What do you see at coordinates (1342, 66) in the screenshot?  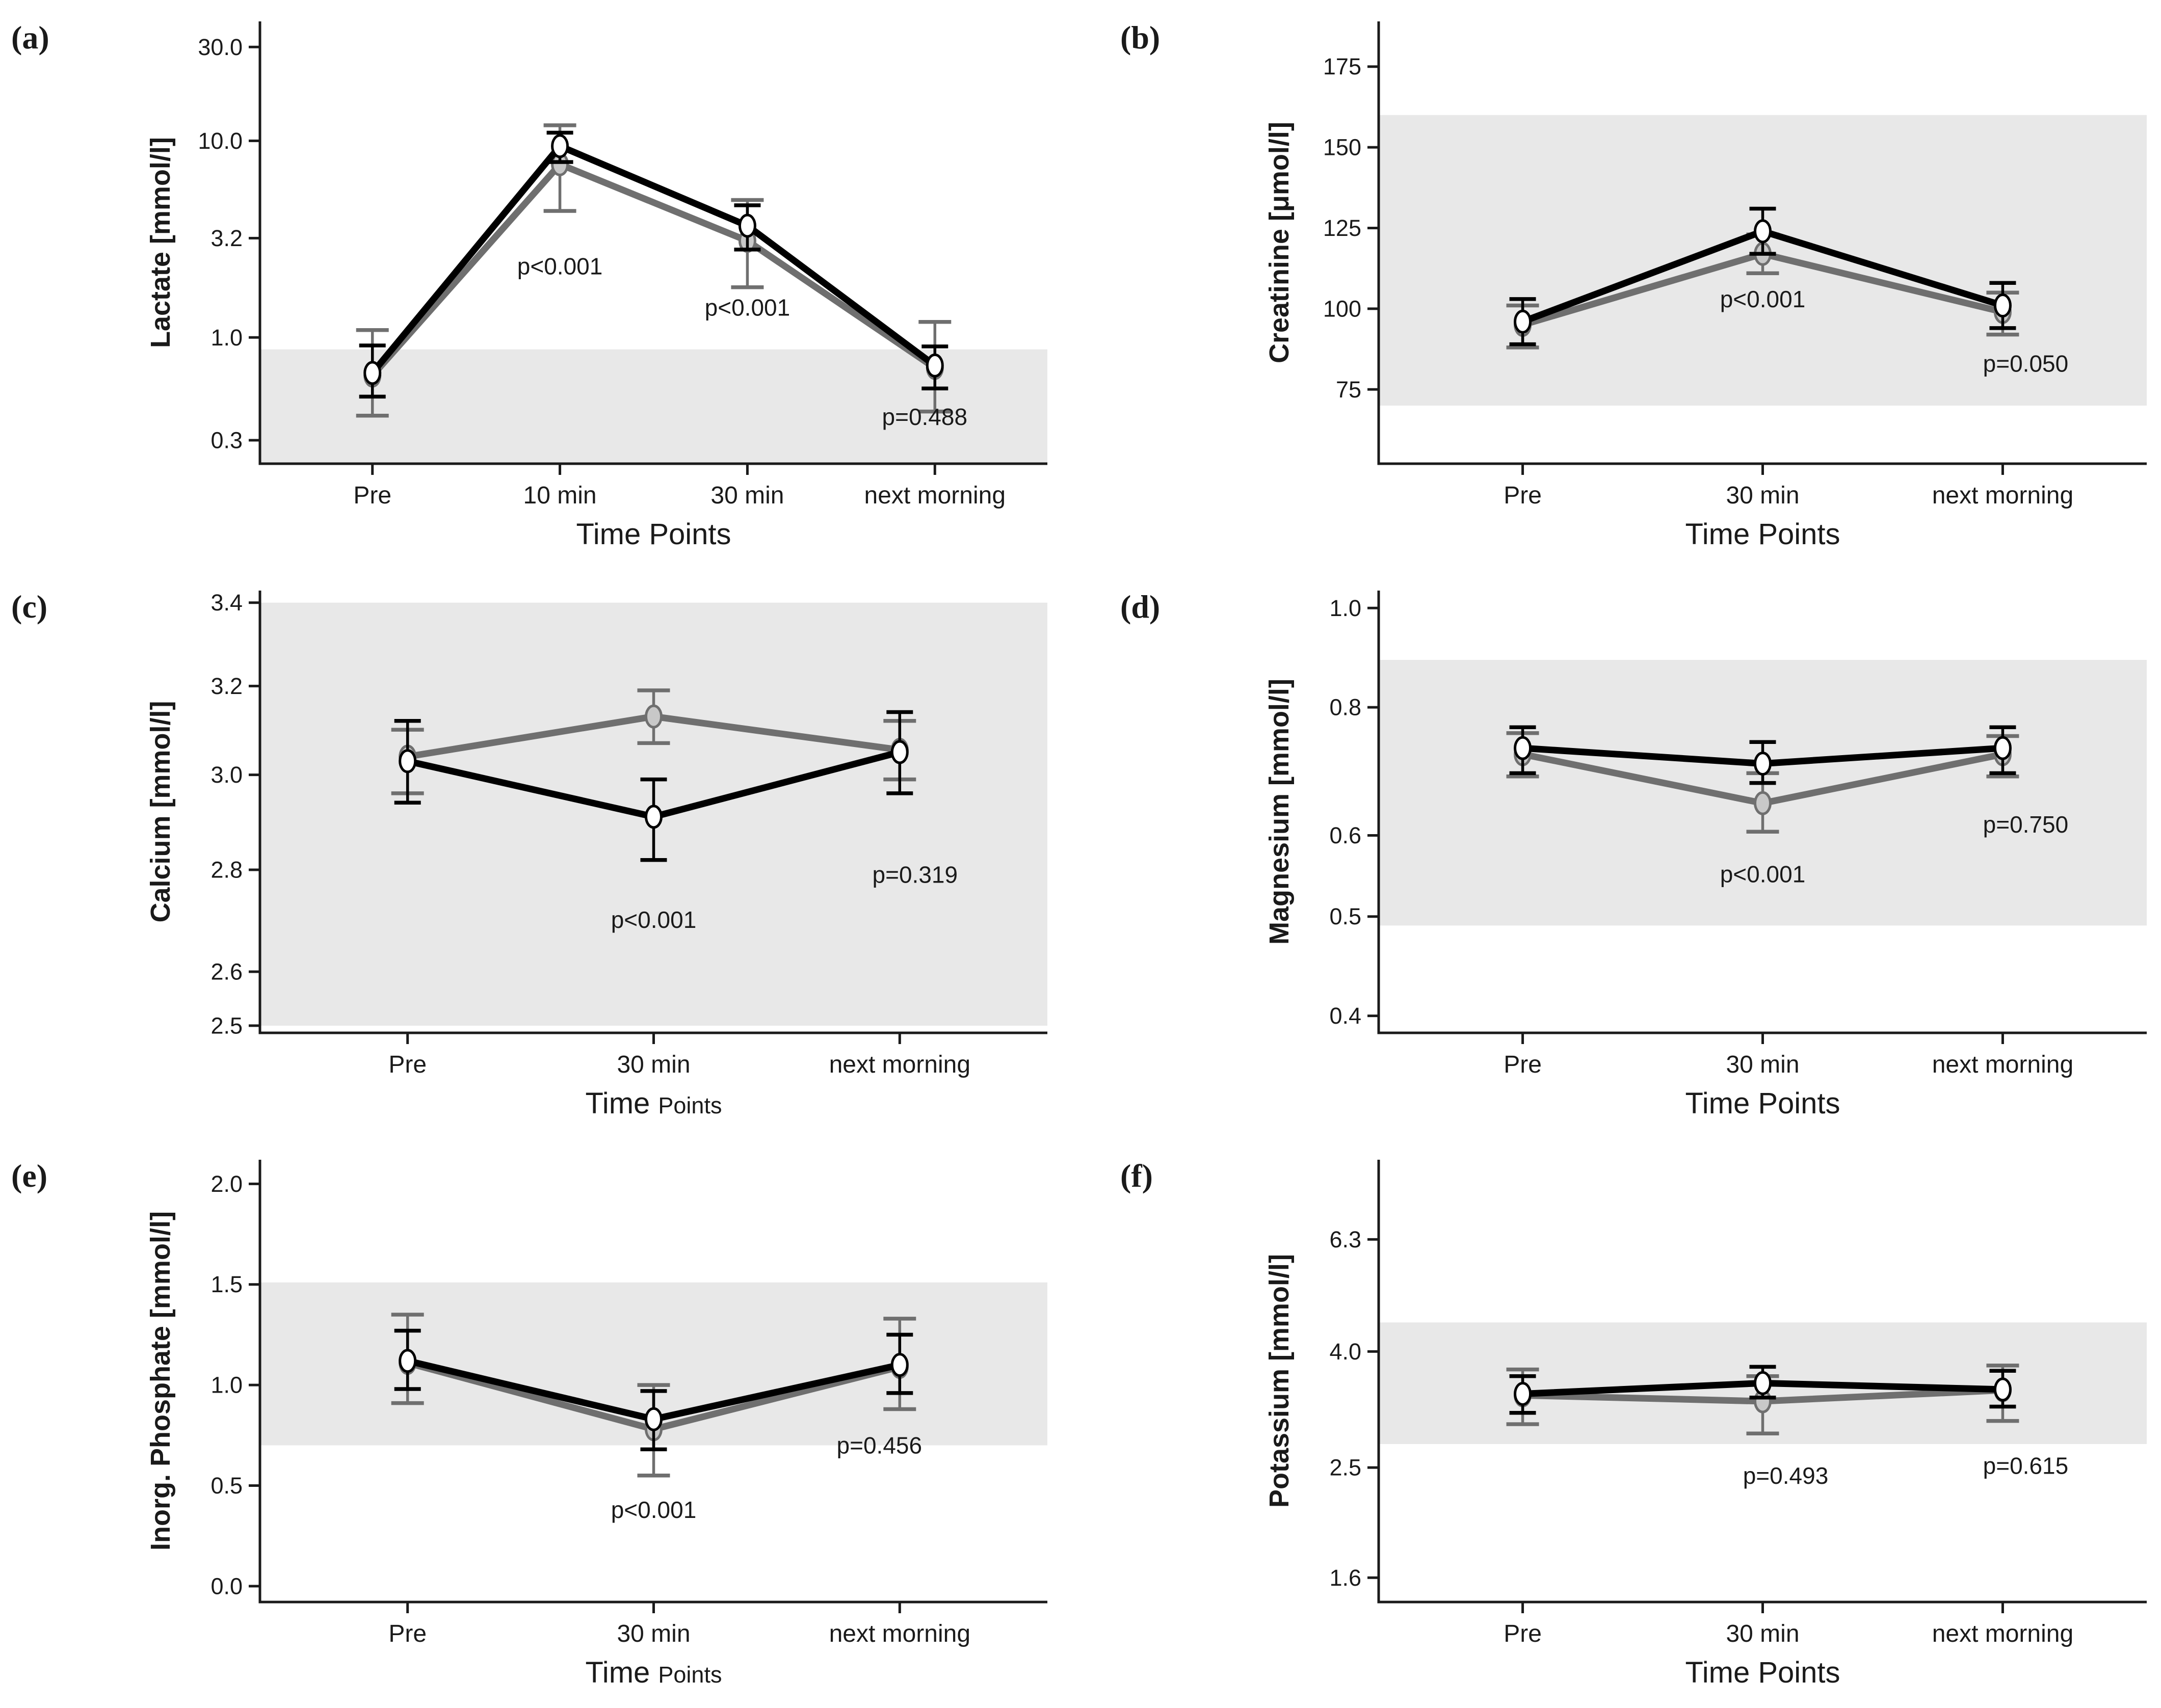 I see `y-tick-label: 175` at bounding box center [1342, 66].